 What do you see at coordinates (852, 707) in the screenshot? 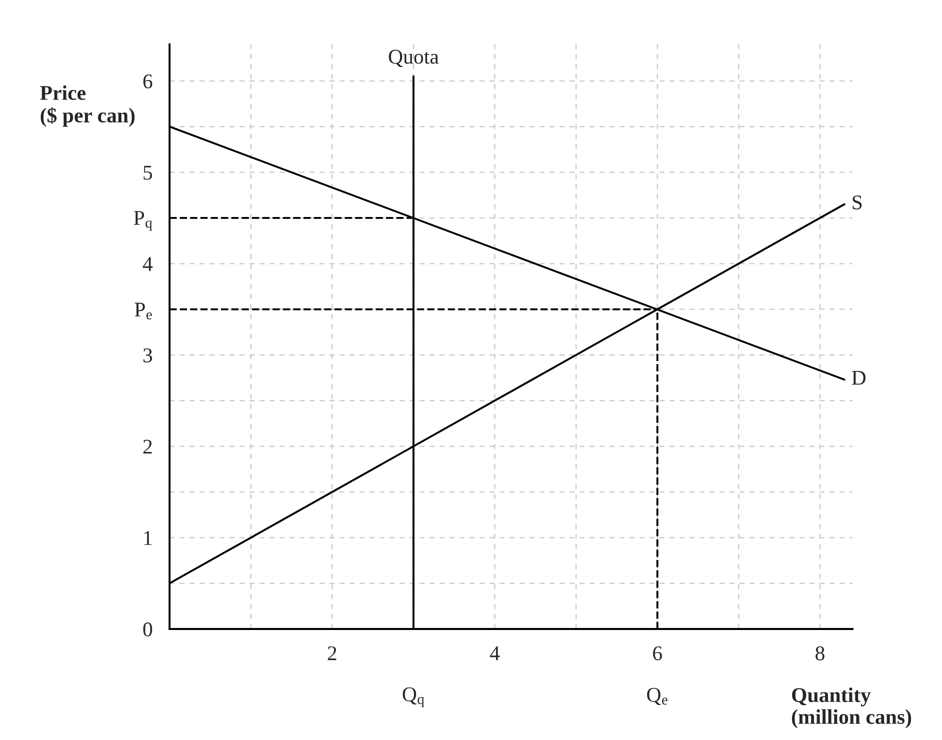
I see `x-axis-title: Quantity (million cans)` at bounding box center [852, 707].